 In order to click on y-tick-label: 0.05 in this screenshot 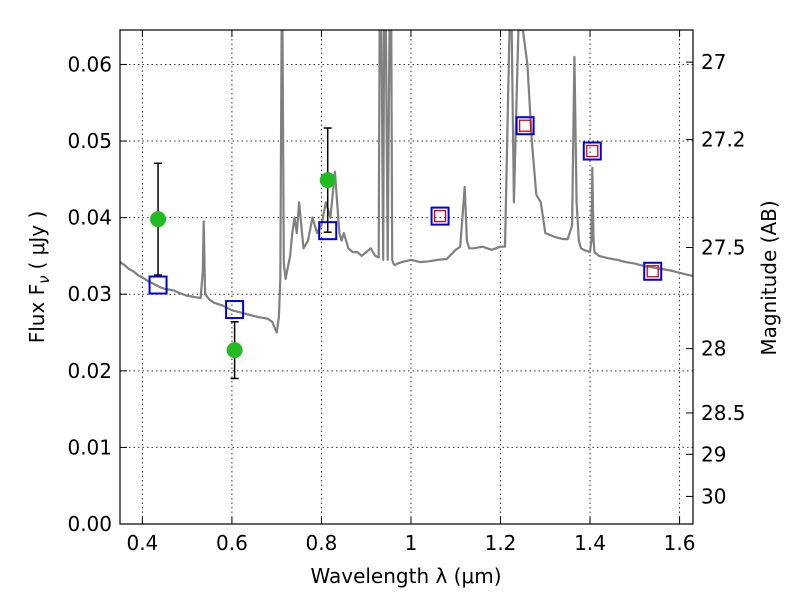, I will do `click(89, 141)`.